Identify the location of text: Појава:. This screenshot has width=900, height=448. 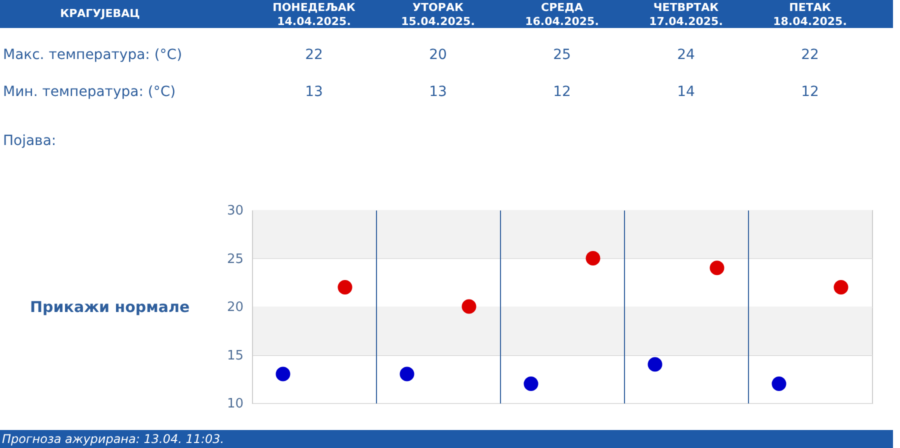
(29, 141).